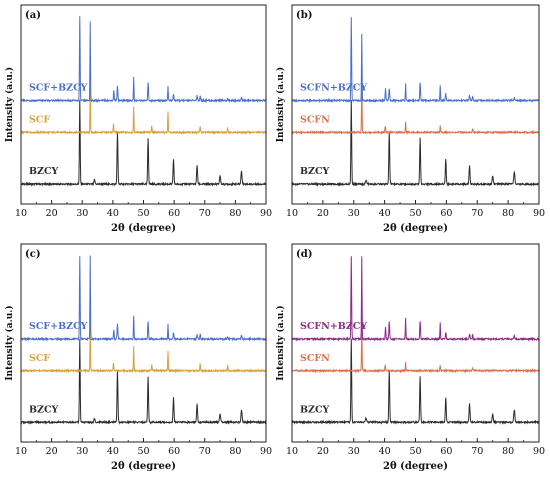 The width and height of the screenshot is (550, 482). Describe the element at coordinates (304, 15) in the screenshot. I see `panel-label: (b)` at that location.